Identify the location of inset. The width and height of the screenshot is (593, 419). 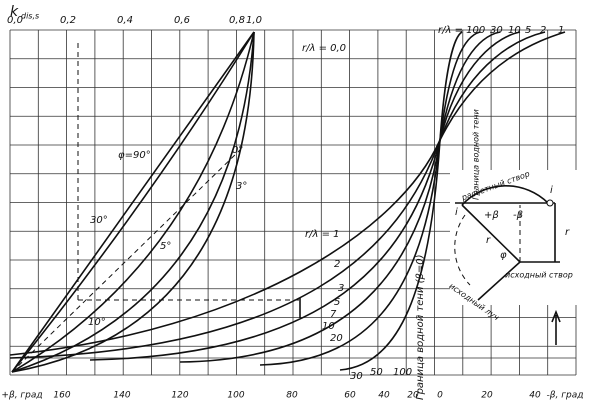
(515, 257).